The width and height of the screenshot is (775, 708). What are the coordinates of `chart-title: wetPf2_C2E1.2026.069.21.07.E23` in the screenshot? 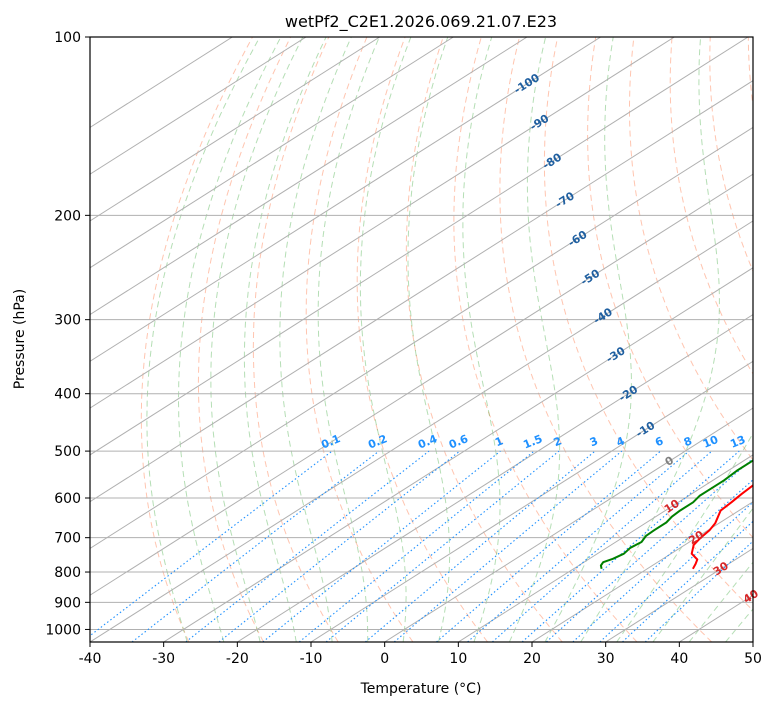 It's located at (421, 22).